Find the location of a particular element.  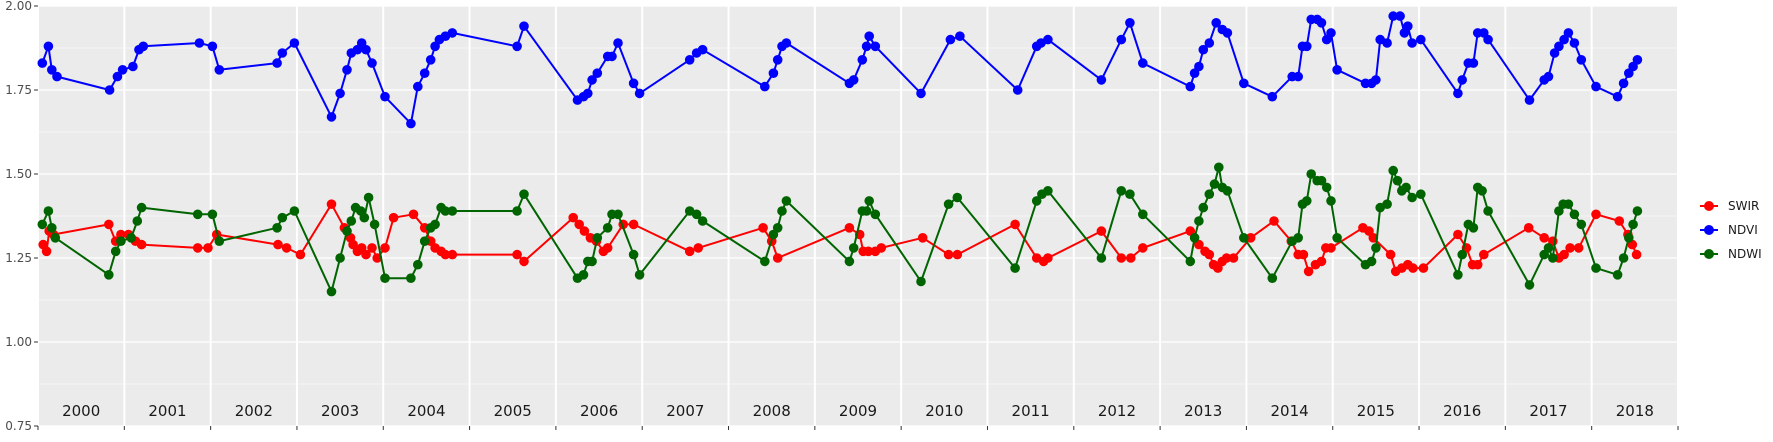

year-label: 2009 is located at coordinates (858, 411).